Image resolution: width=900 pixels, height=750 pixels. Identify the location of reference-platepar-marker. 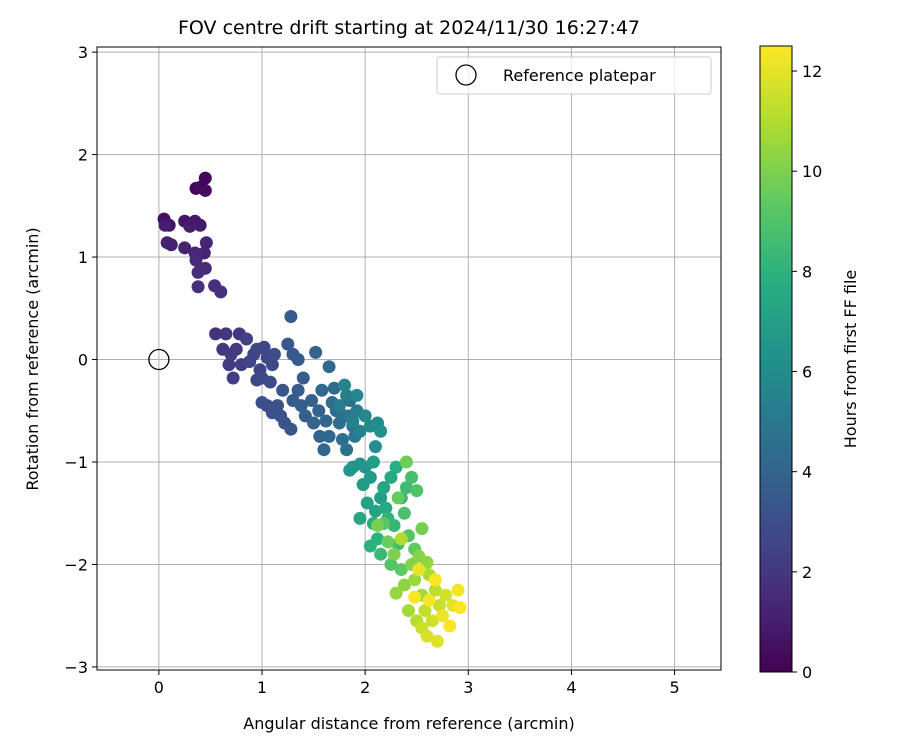
(159, 359).